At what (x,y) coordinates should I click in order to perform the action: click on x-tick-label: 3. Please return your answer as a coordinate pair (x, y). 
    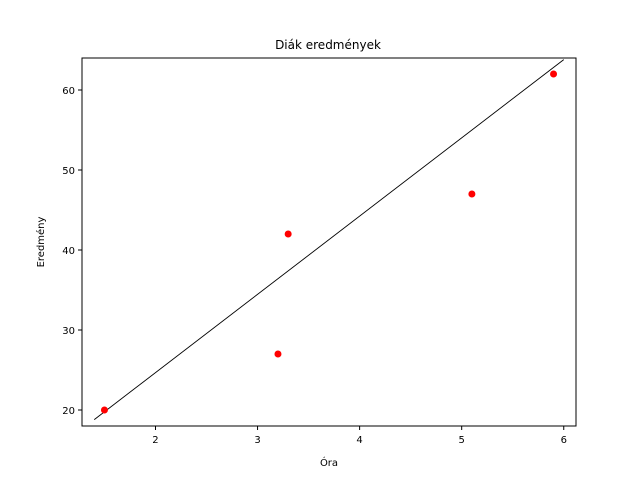
    Looking at the image, I should click on (257, 440).